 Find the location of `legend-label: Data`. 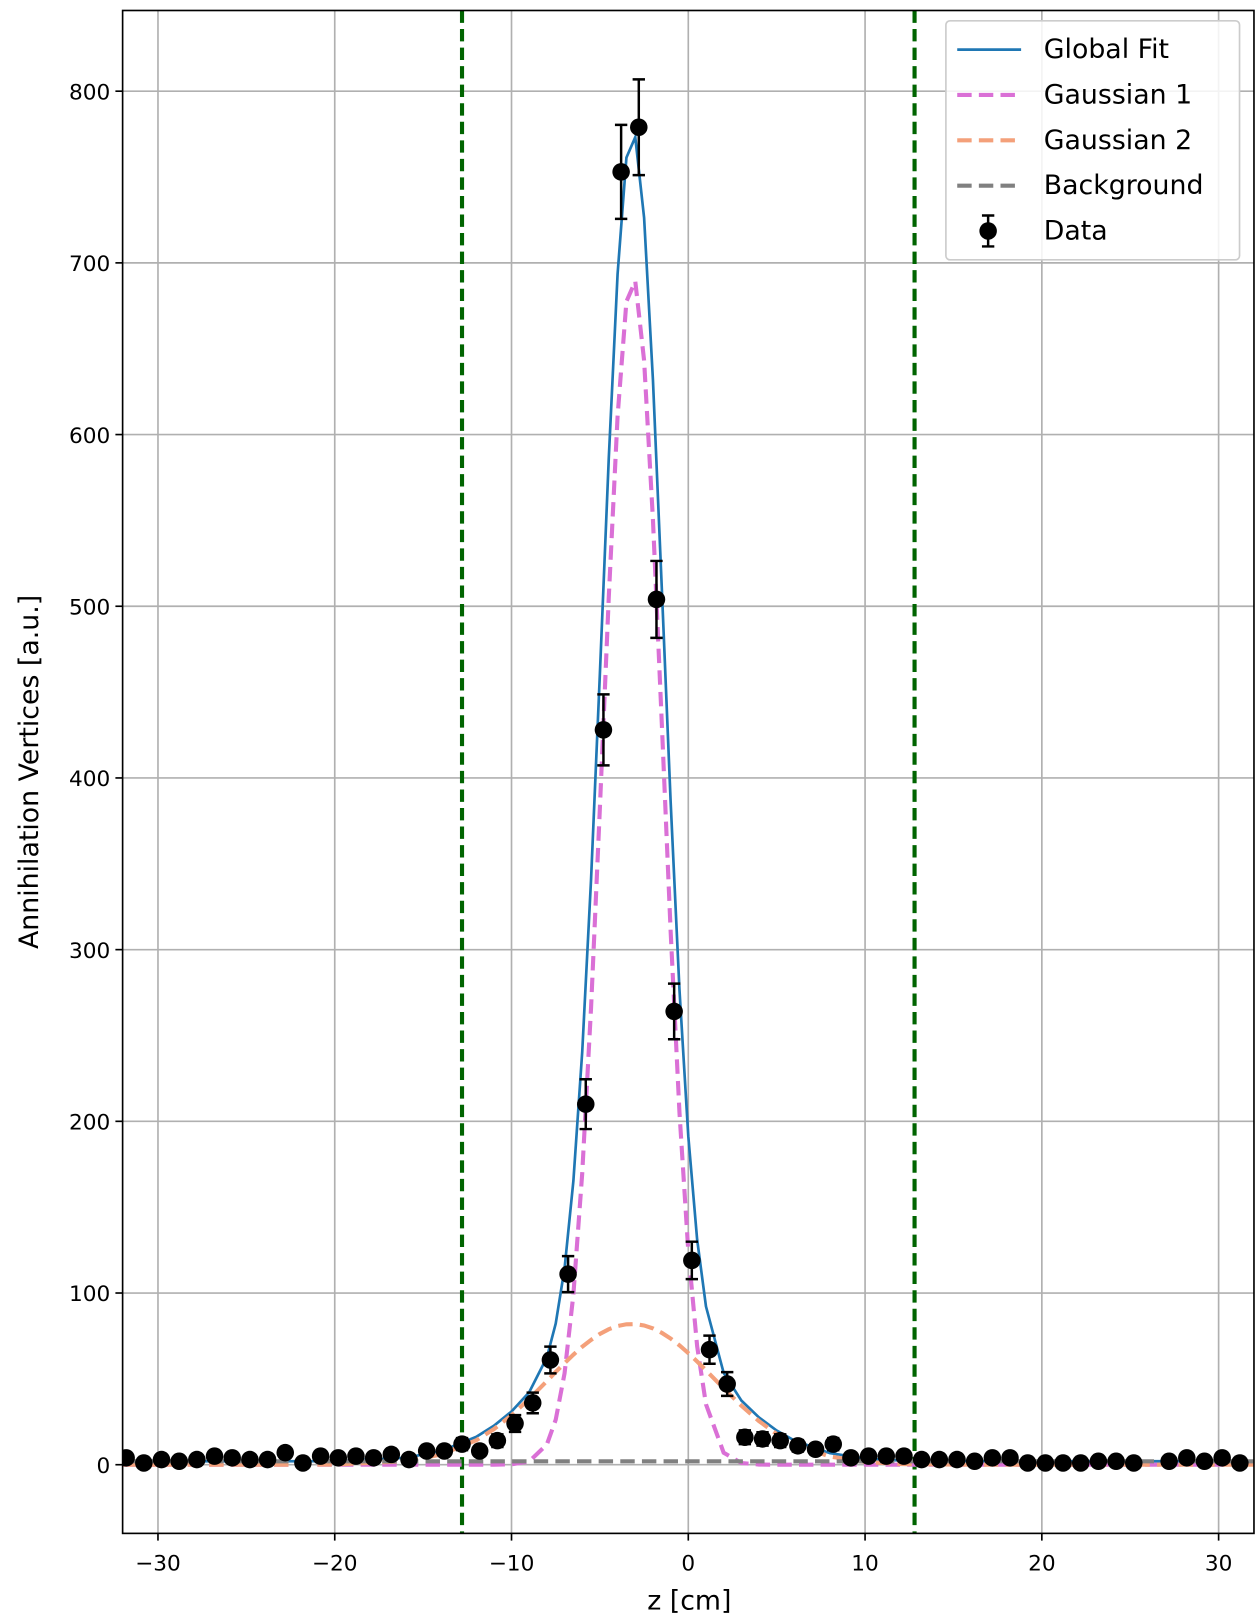

legend-label: Data is located at coordinates (1076, 231).